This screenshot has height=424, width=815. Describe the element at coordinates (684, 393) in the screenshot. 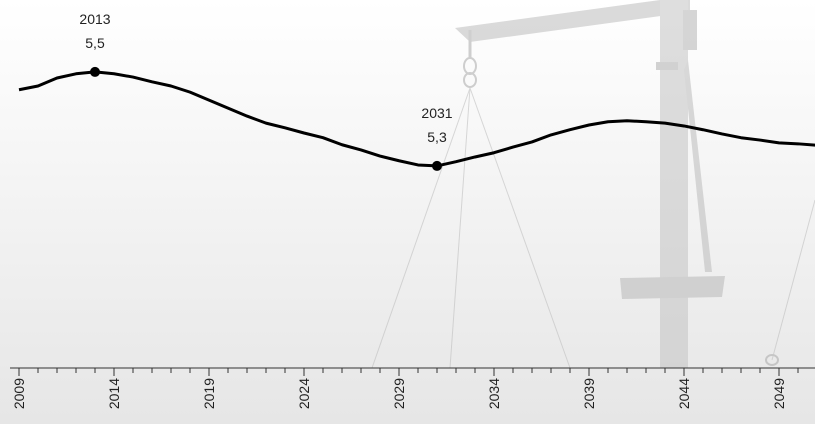

I see `x-tick-label: 2044` at that location.